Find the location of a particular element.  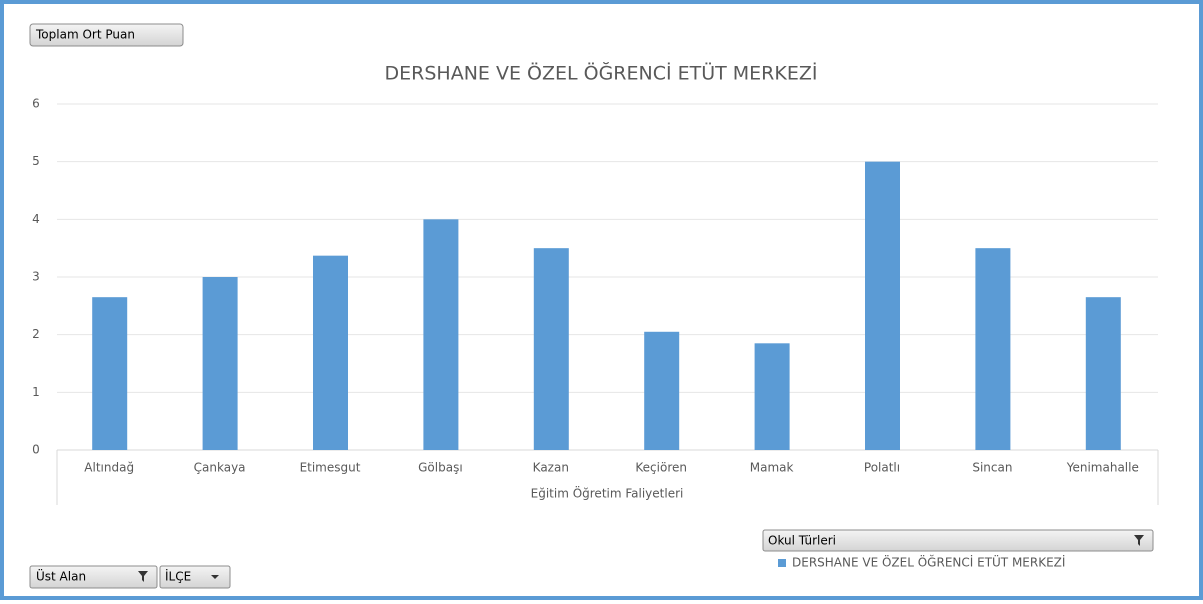

dropdown-icon is located at coordinates (215, 577).